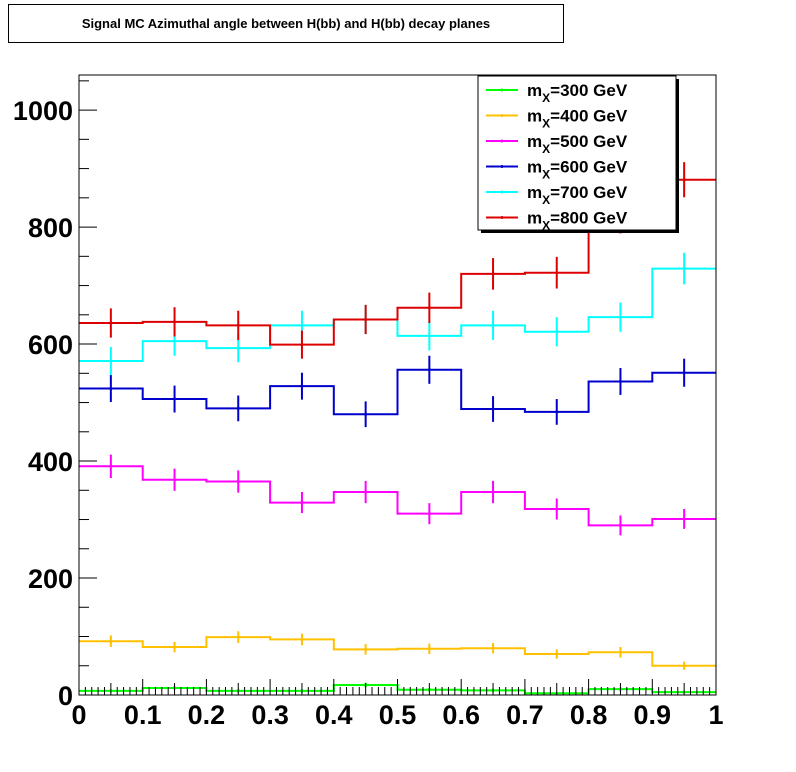 The width and height of the screenshot is (796, 772). Describe the element at coordinates (589, 90) in the screenshot. I see `legend-label-rest: =300 GeV` at that location.